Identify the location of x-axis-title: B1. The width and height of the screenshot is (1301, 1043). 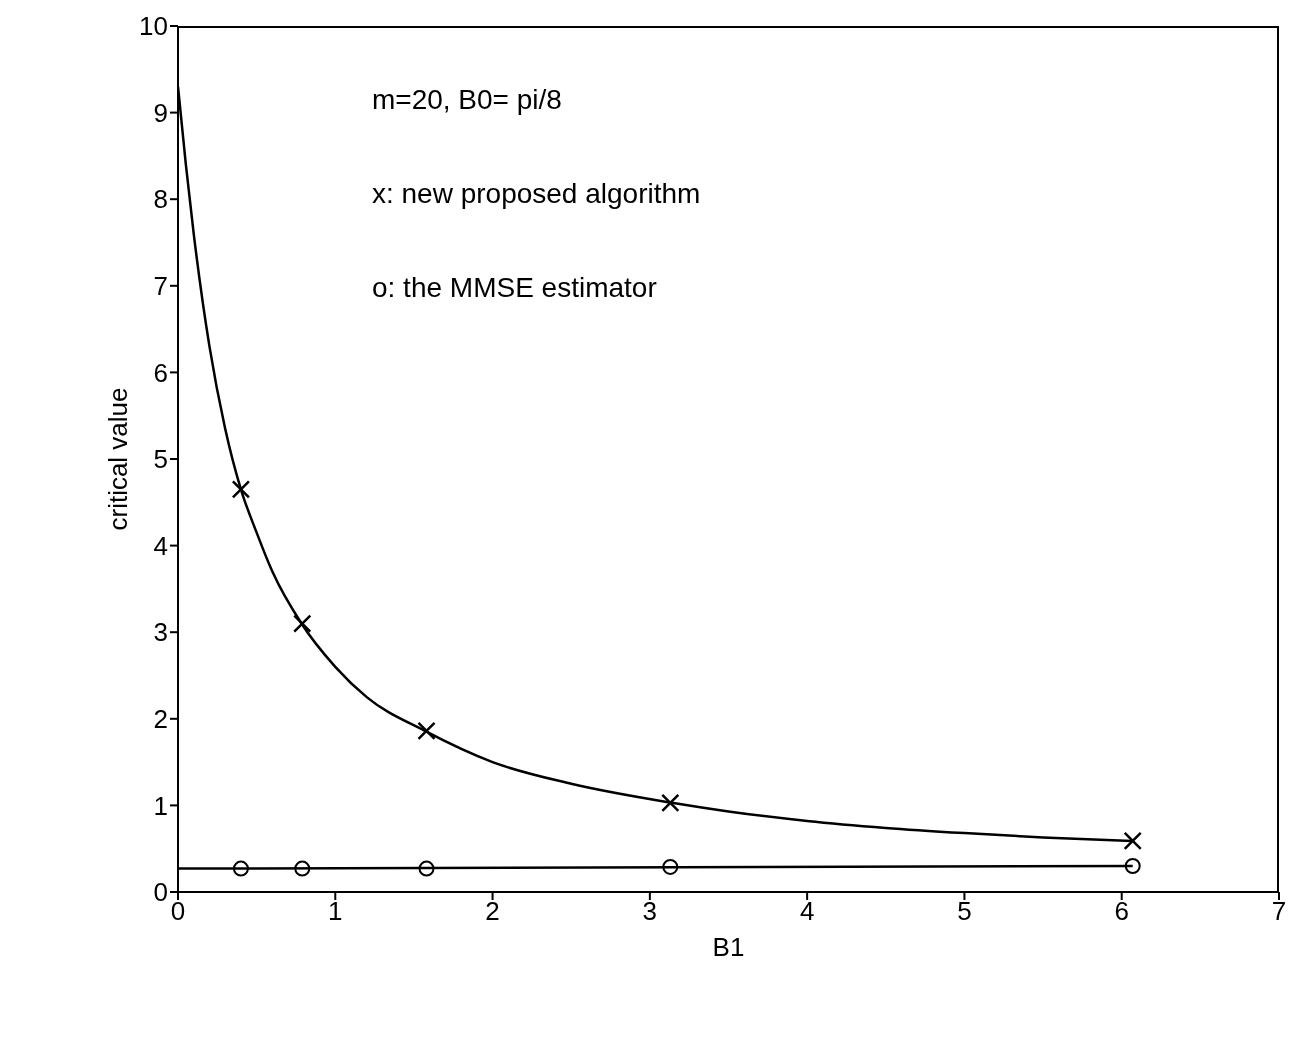
(728, 947).